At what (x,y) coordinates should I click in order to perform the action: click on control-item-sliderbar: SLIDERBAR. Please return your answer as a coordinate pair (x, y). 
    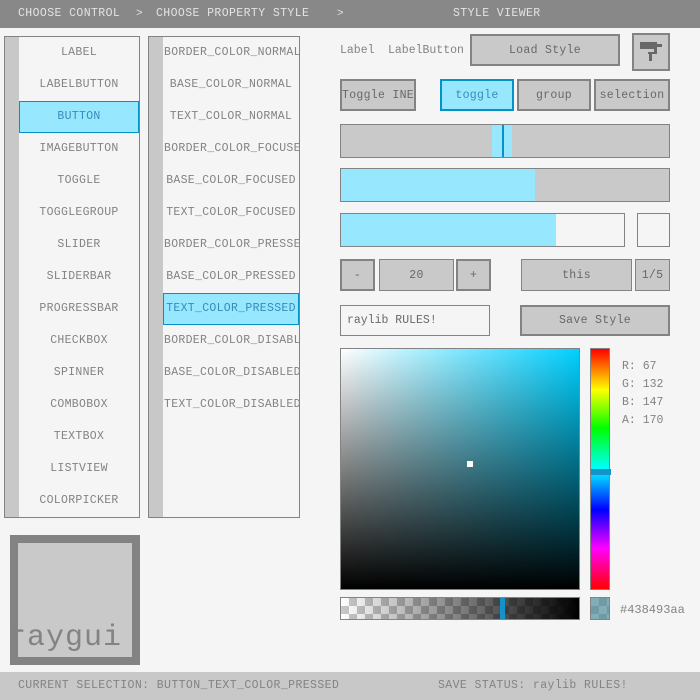
    Looking at the image, I should click on (79, 276).